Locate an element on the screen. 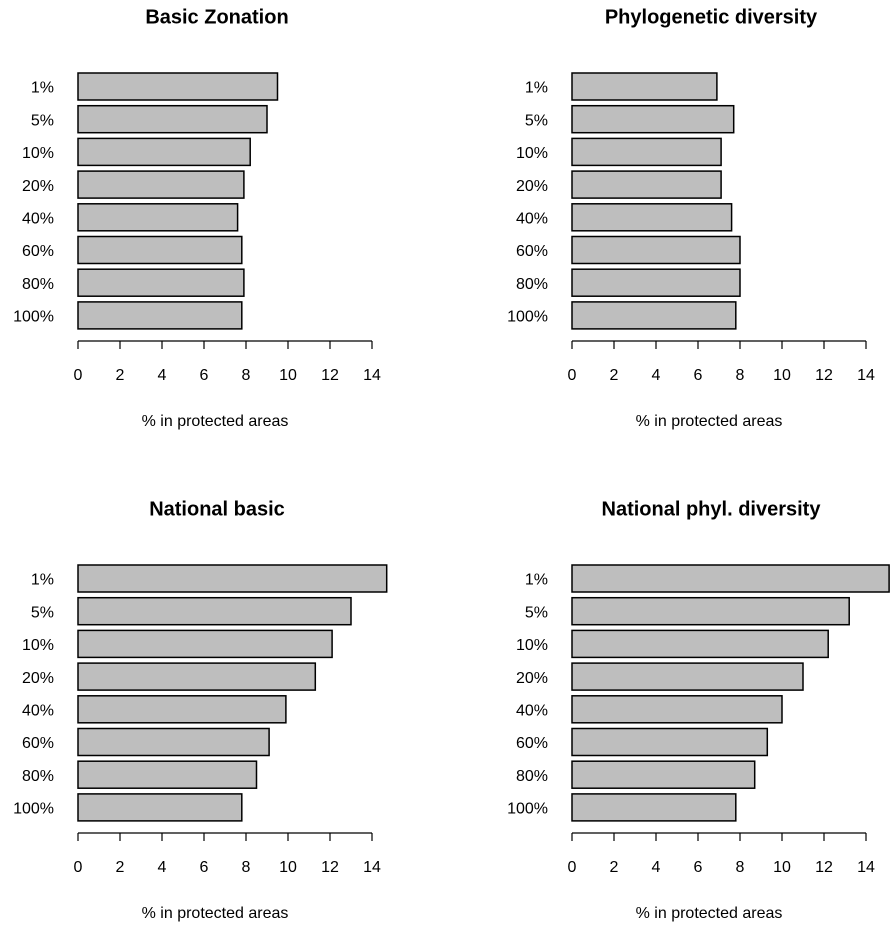  chart-title: National basic is located at coordinates (217, 509).